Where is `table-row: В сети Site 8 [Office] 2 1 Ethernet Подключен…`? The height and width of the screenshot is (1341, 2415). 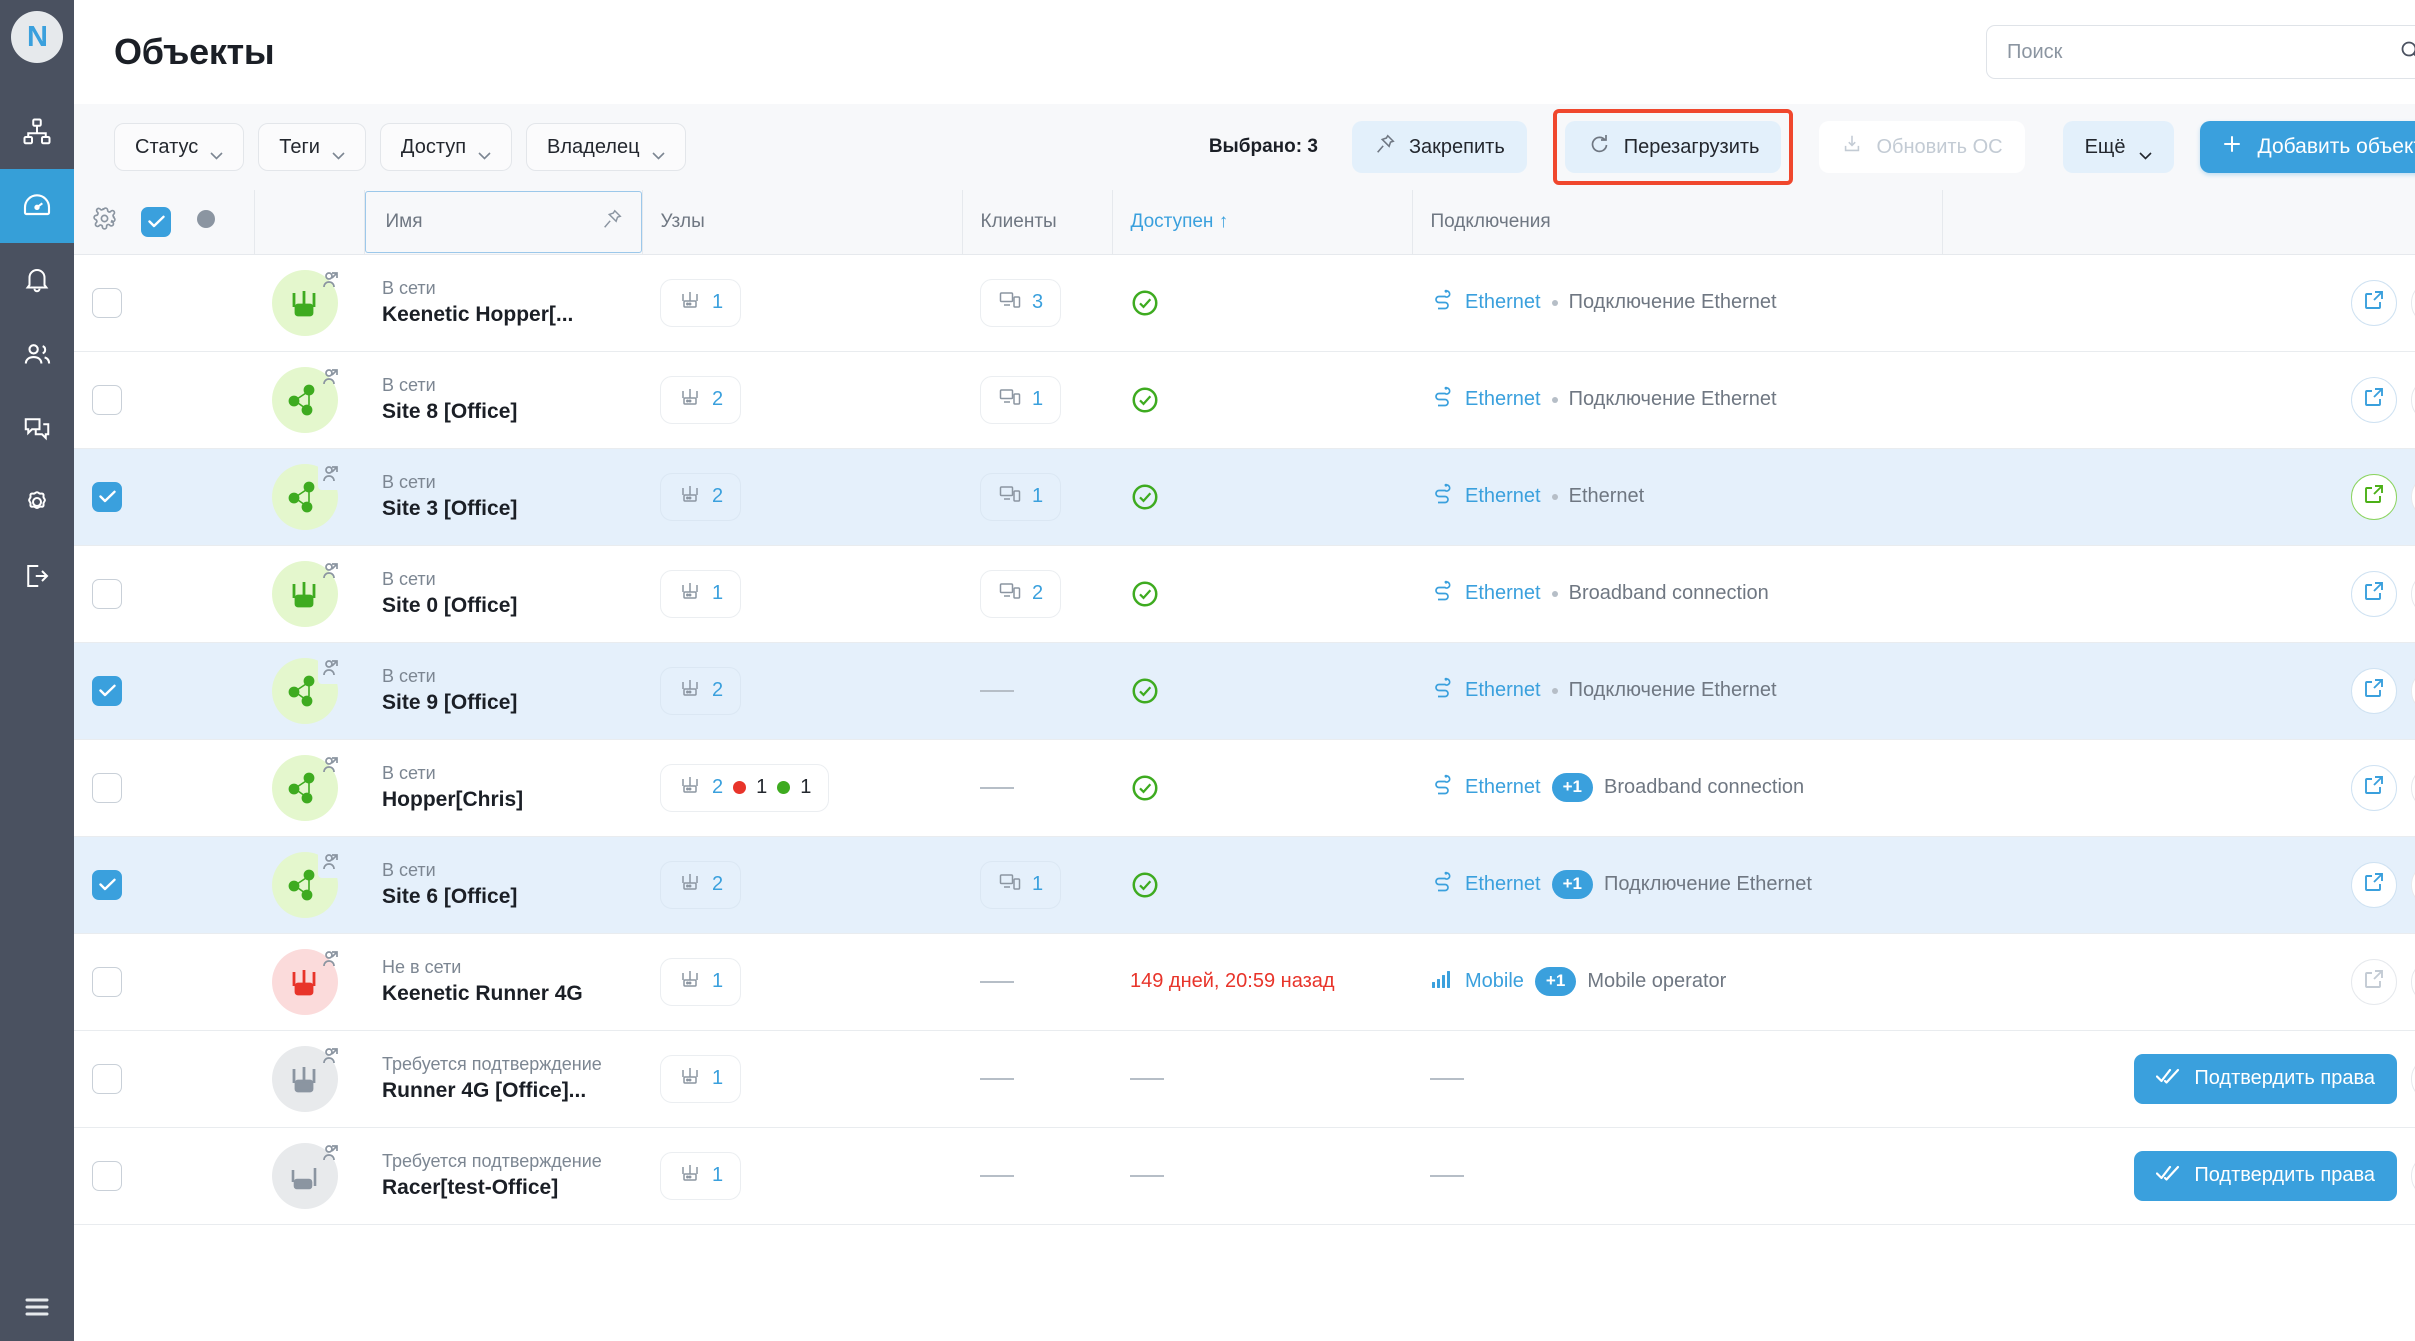
table-row: В сети Site 8 [Office] 2 1 Ethernet Подключен… is located at coordinates (1244, 400).